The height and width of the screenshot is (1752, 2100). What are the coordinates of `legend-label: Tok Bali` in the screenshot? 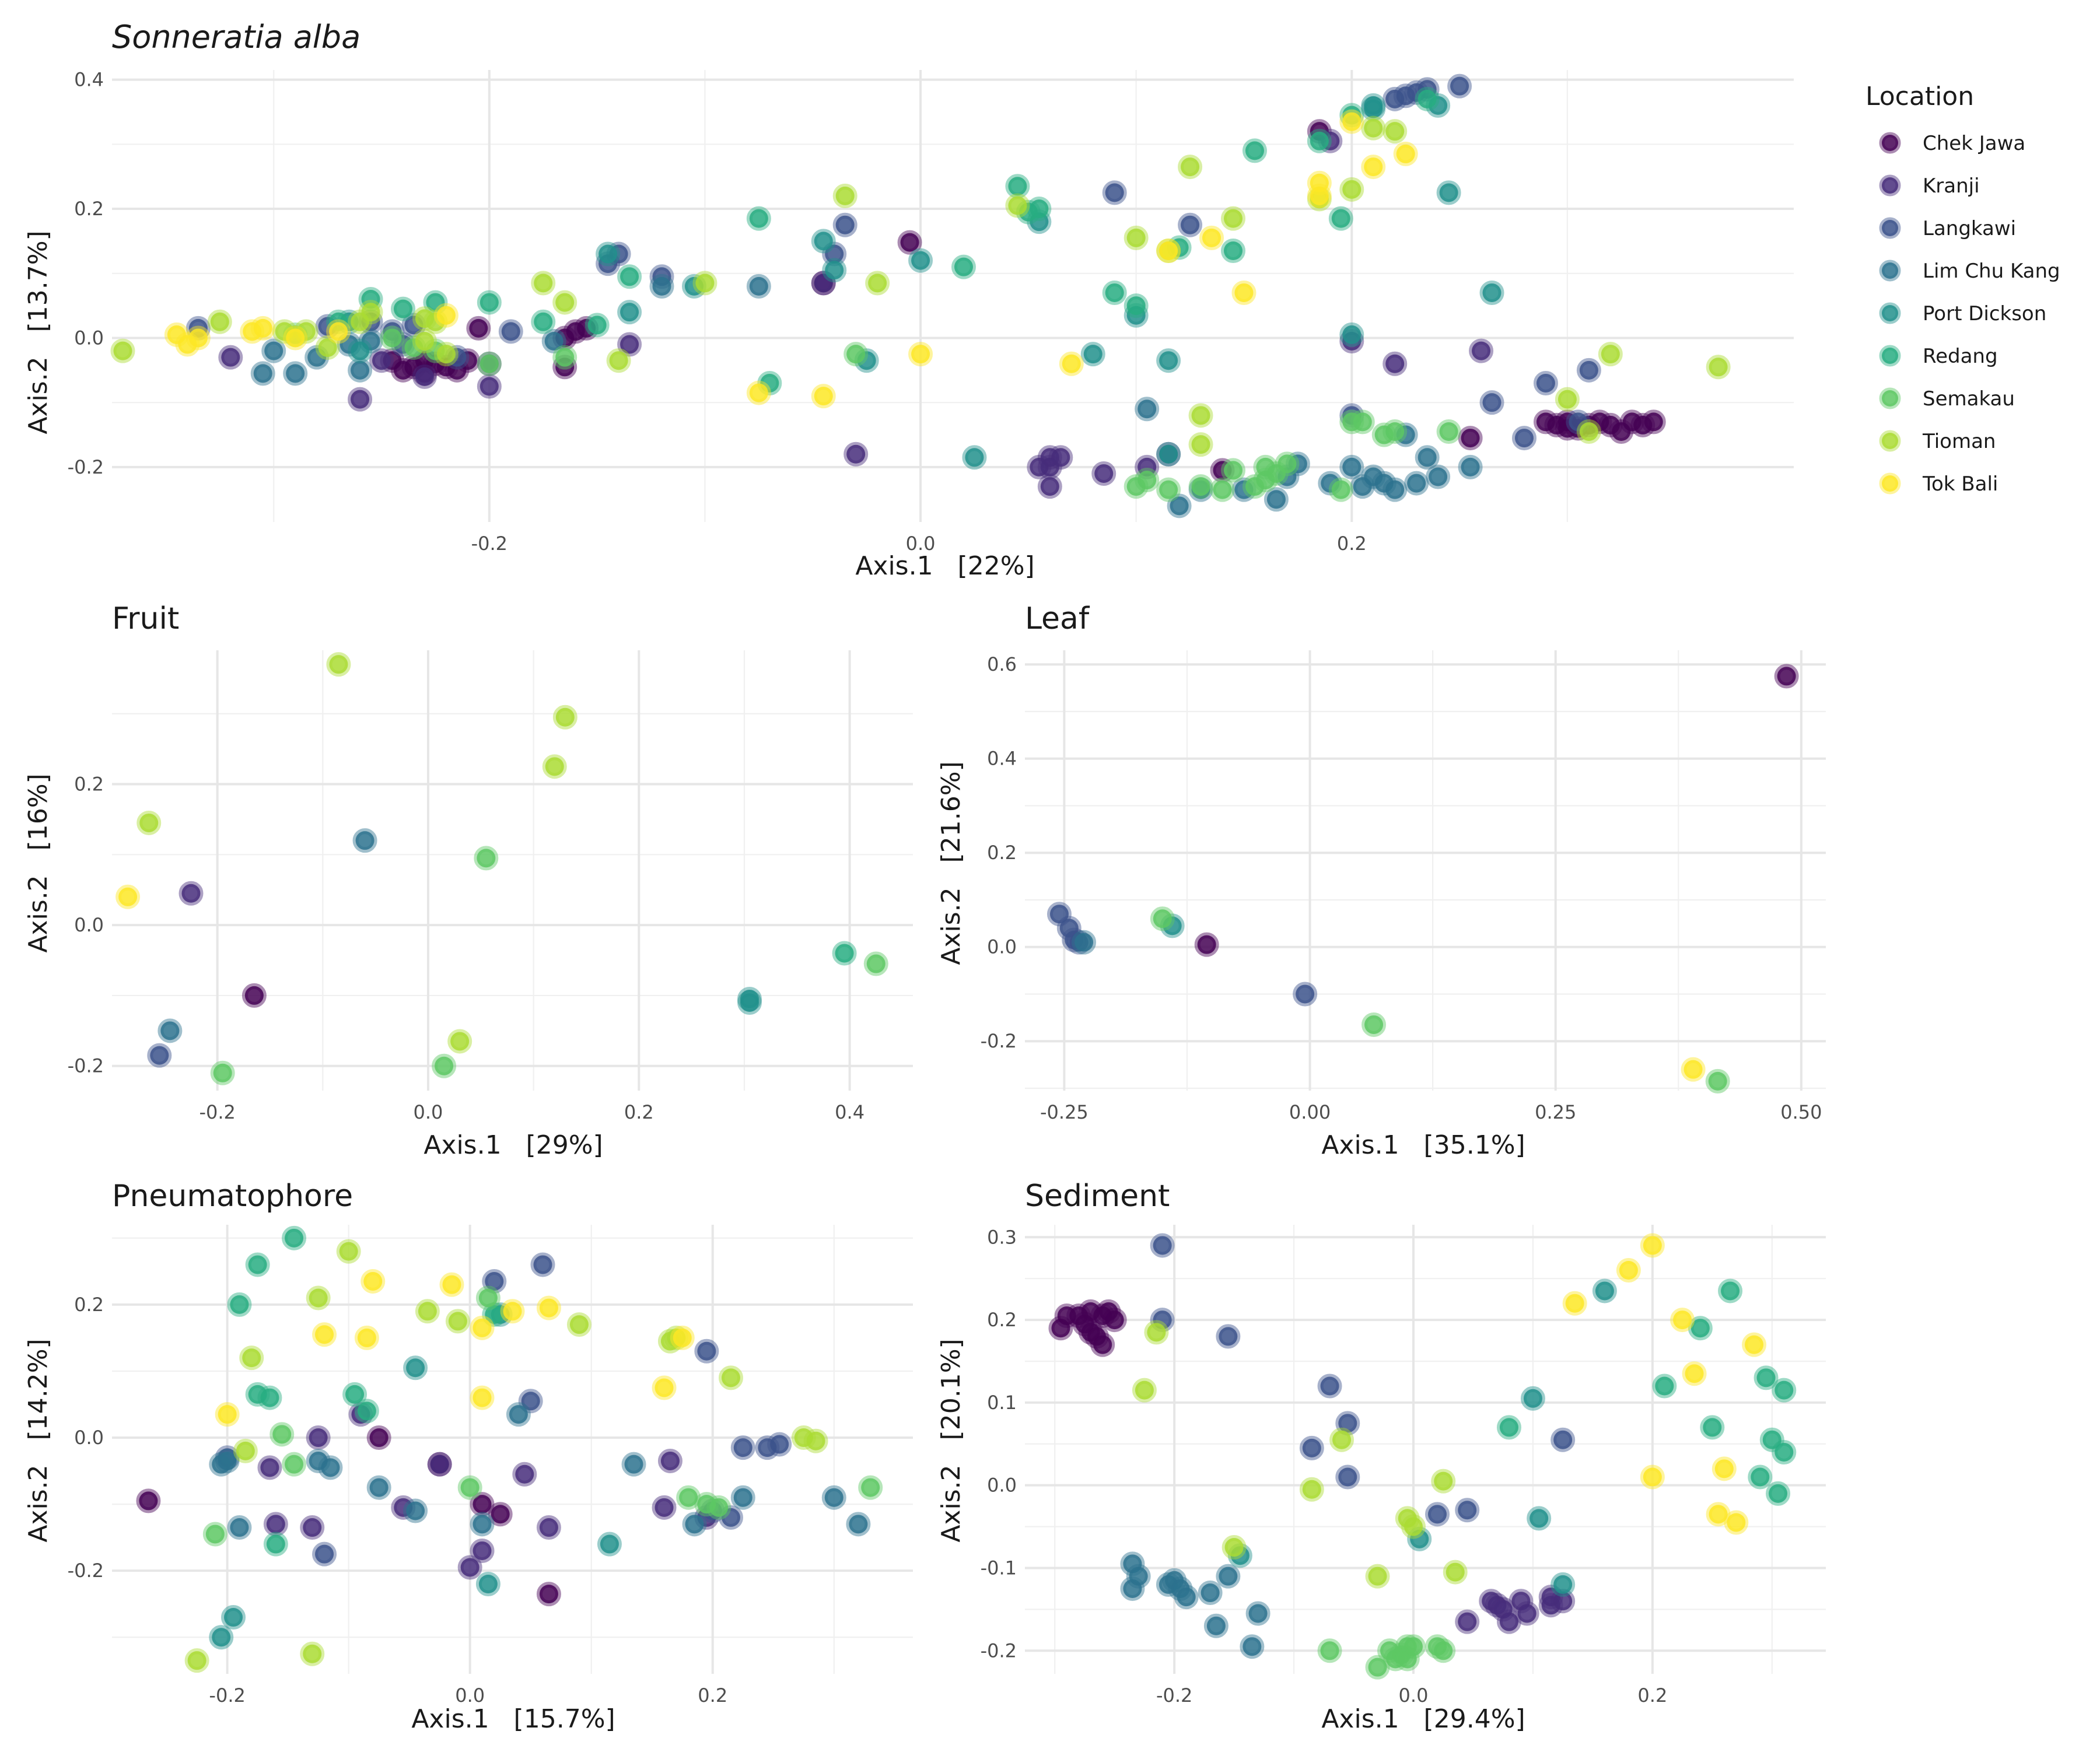 It's located at (1960, 484).